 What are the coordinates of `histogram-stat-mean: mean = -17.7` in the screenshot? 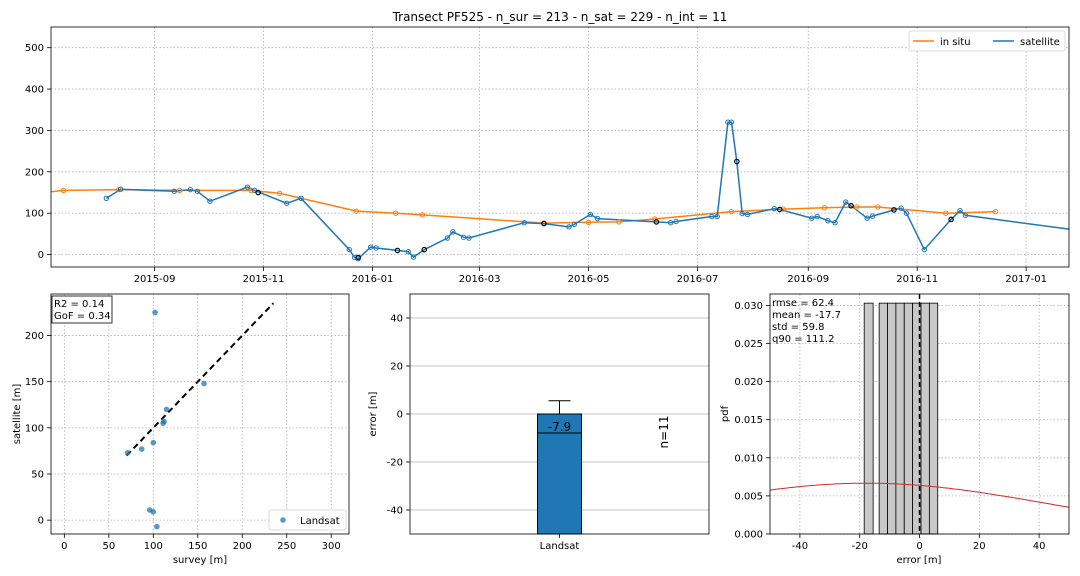 It's located at (806, 315).